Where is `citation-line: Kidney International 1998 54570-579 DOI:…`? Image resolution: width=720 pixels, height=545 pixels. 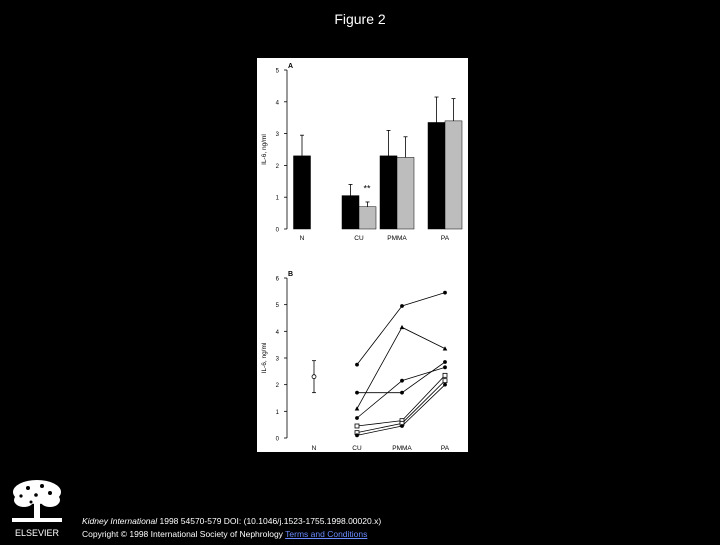
citation-line: Kidney International 1998 54570-579 DOI:… is located at coordinates (231, 521).